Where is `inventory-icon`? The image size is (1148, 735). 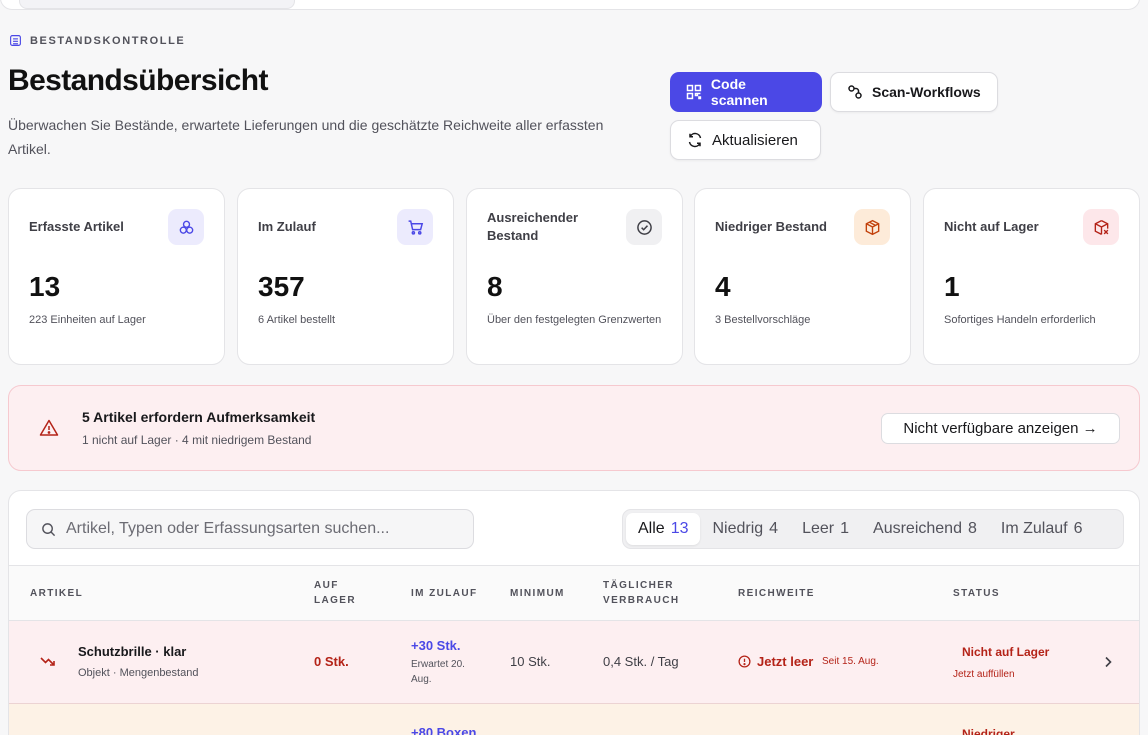 inventory-icon is located at coordinates (15, 40).